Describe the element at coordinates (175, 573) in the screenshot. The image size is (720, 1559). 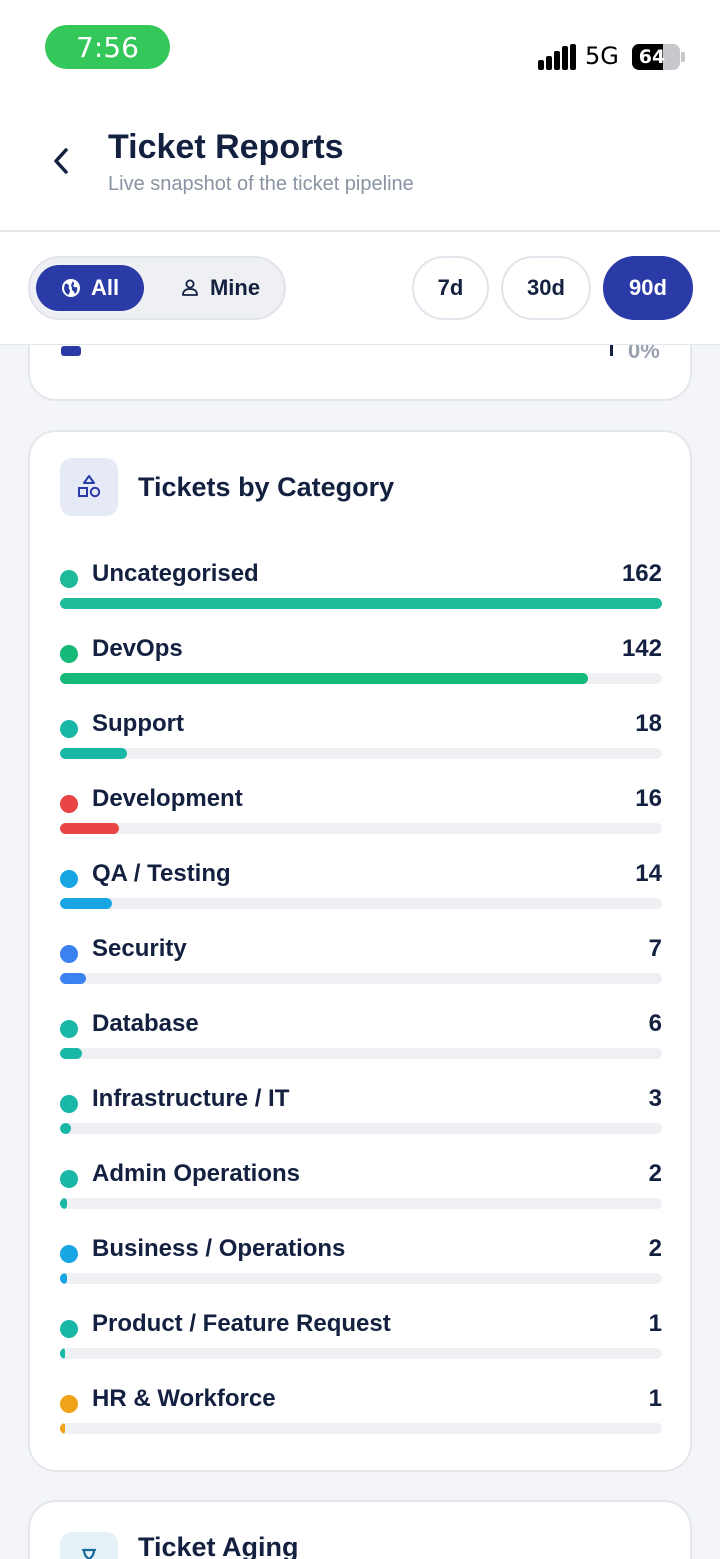
I see `category-label: Uncategorised` at that location.